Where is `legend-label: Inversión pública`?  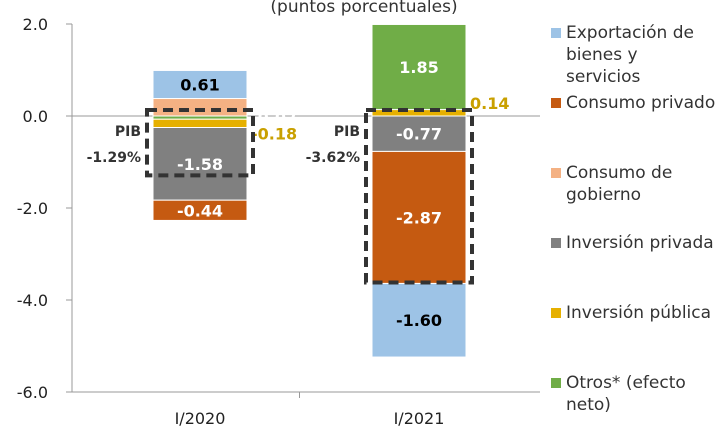 legend-label: Inversión pública is located at coordinates (639, 313).